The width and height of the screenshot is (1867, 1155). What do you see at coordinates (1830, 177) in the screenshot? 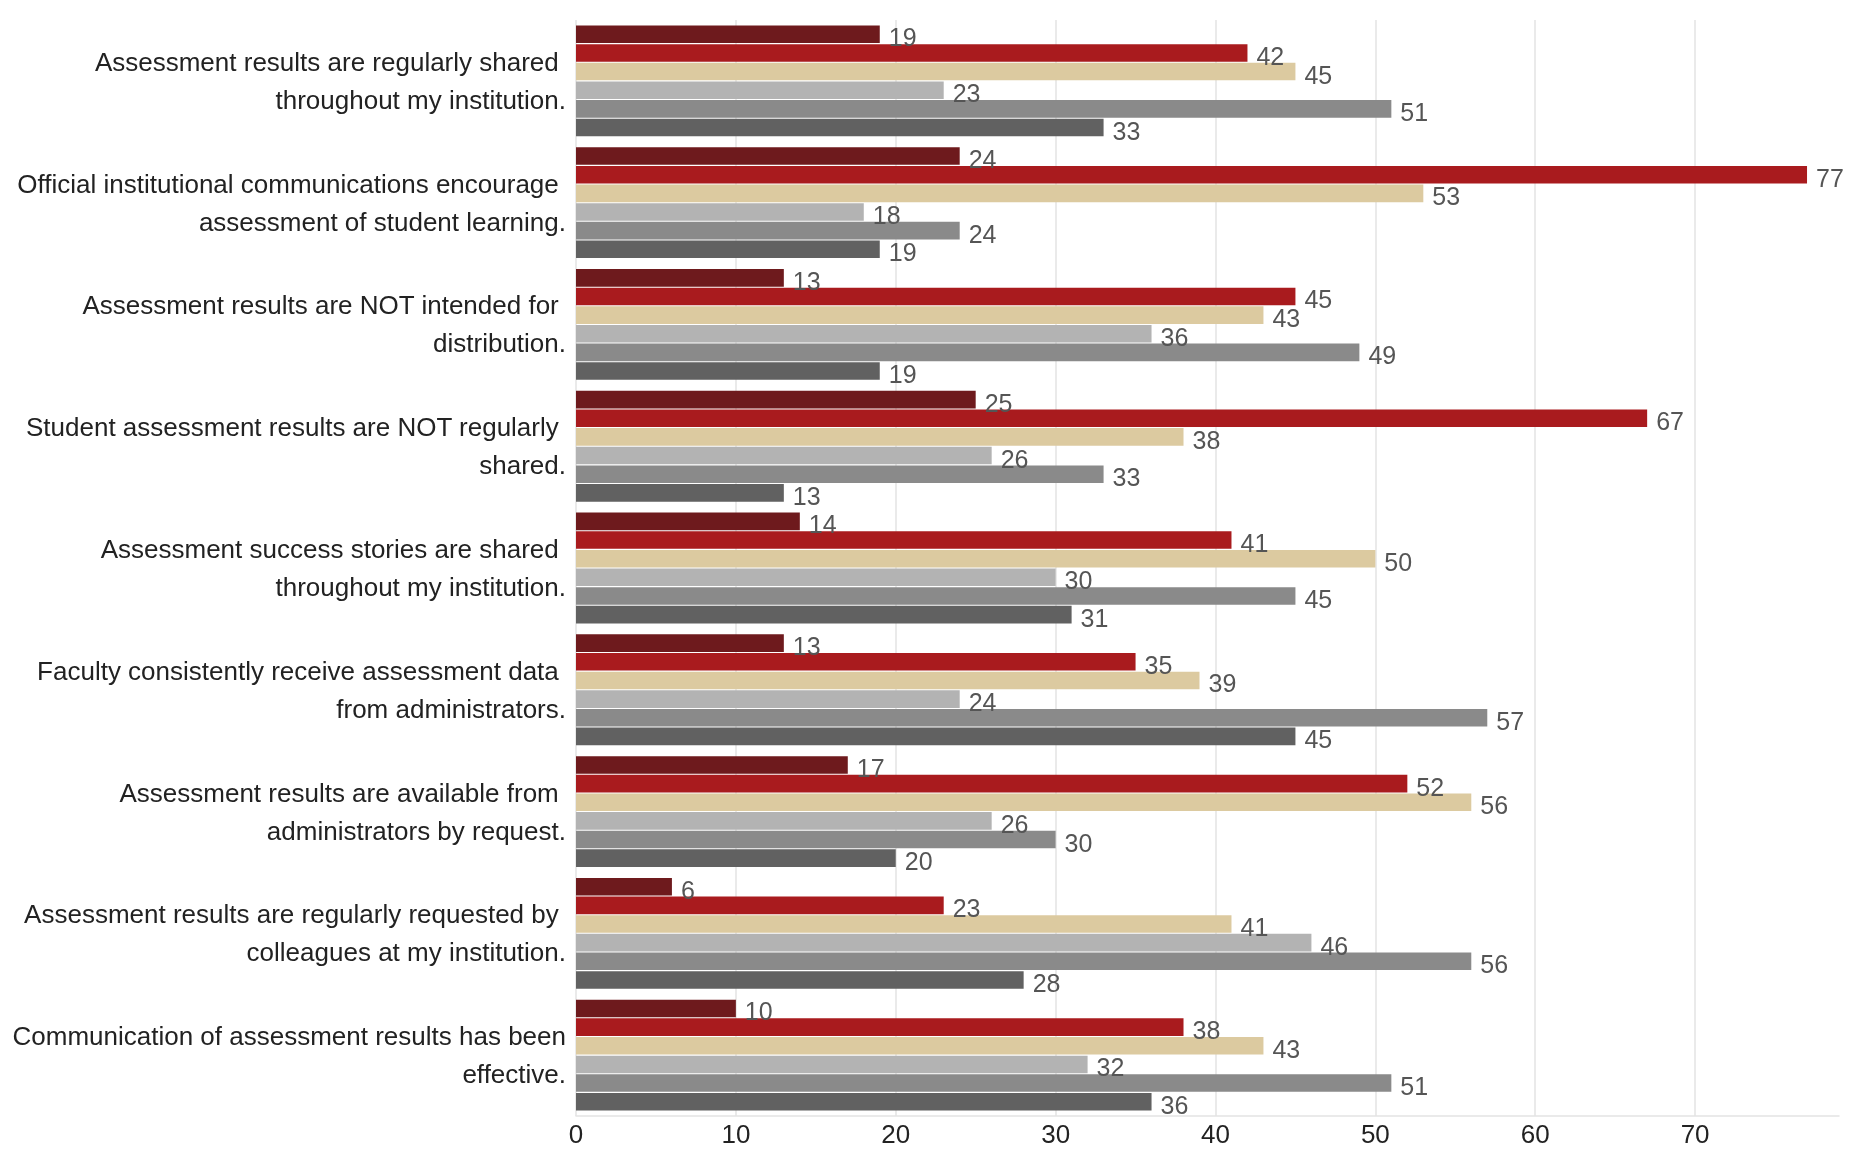
I see `data-label: 77` at bounding box center [1830, 177].